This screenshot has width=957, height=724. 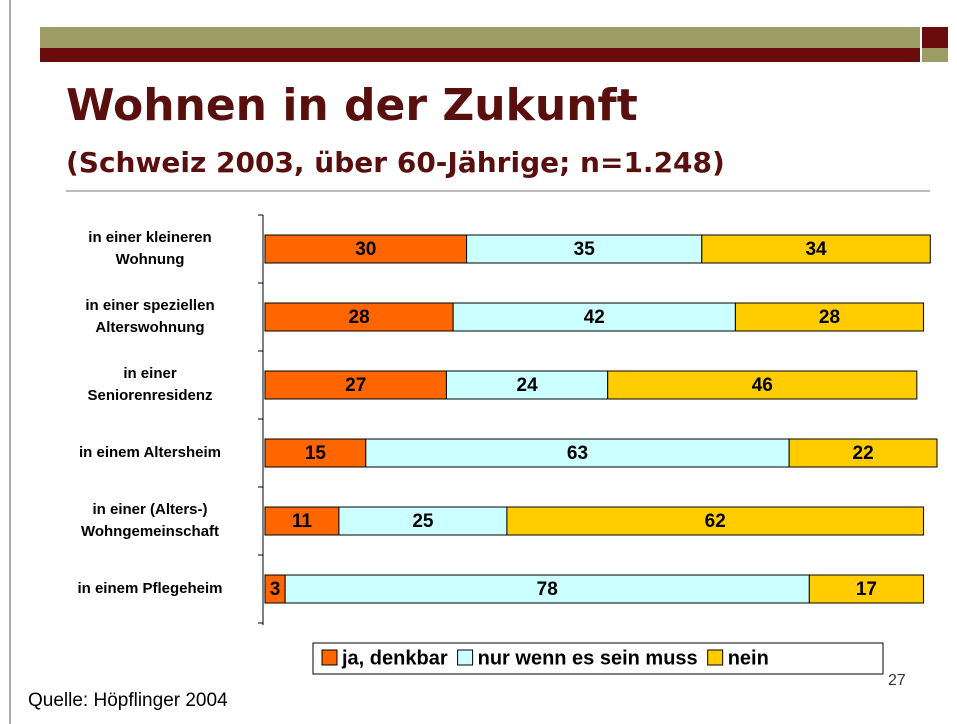 What do you see at coordinates (150, 373) in the screenshot?
I see `category-label: in einer` at bounding box center [150, 373].